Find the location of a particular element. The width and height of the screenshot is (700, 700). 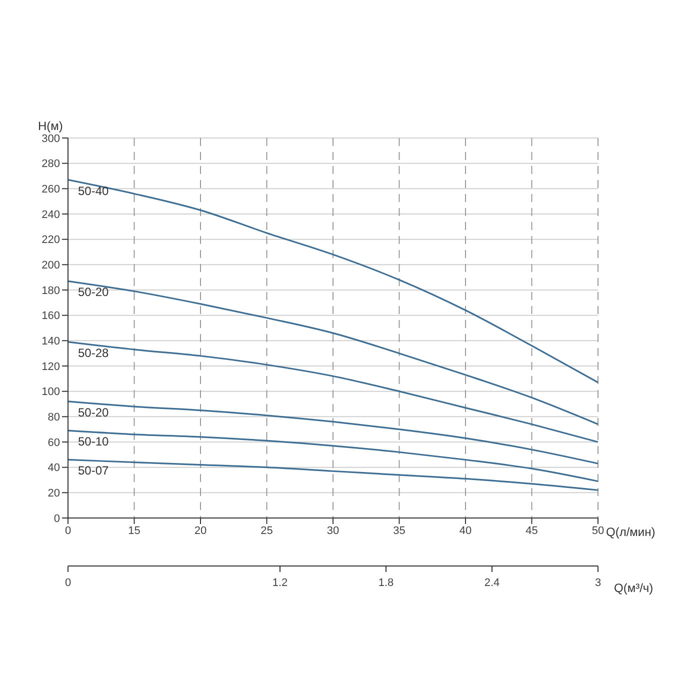

y-tick-label: 160 is located at coordinates (51, 316).